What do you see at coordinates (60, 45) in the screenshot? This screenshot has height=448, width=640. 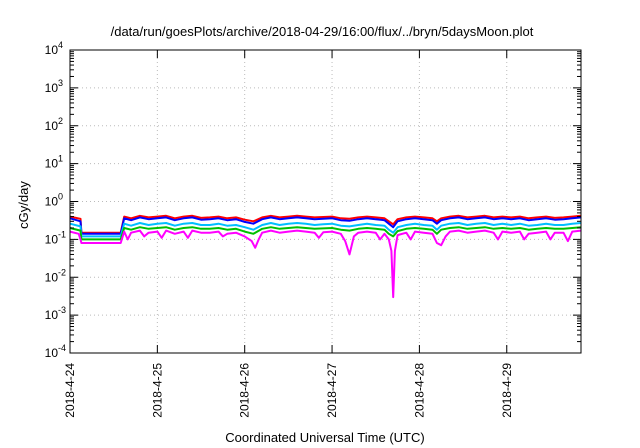 I see `y-tick-exponent: 4` at bounding box center [60, 45].